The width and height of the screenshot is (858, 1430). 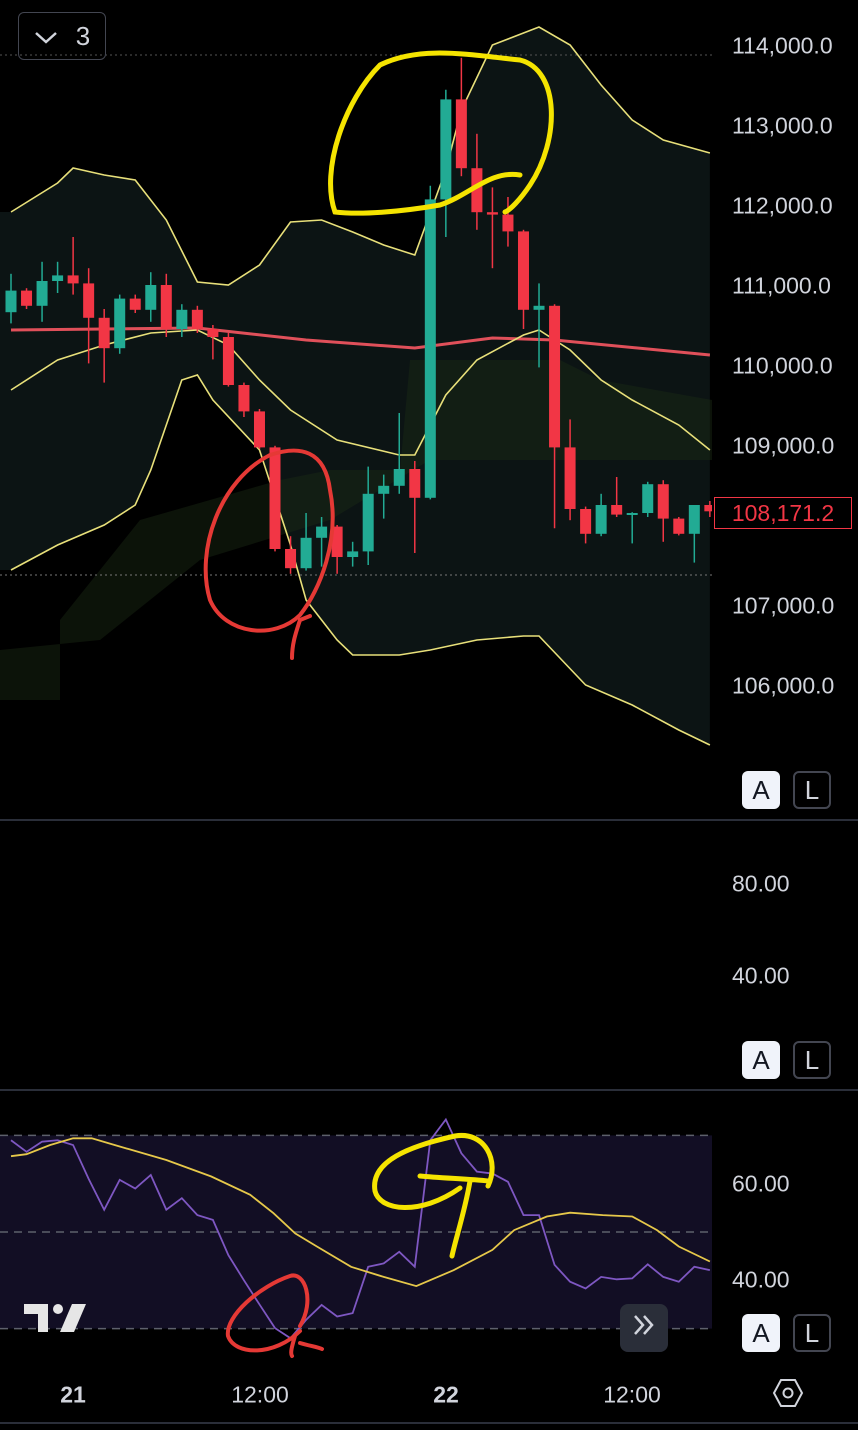 I want to click on rsi-line, so click(x=360, y=1228).